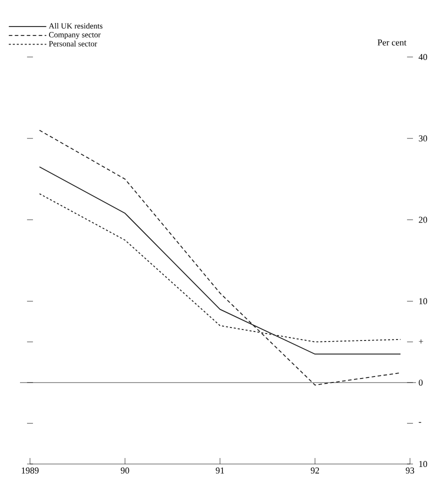  What do you see at coordinates (314, 471) in the screenshot?
I see `x-tick-label: 92` at bounding box center [314, 471].